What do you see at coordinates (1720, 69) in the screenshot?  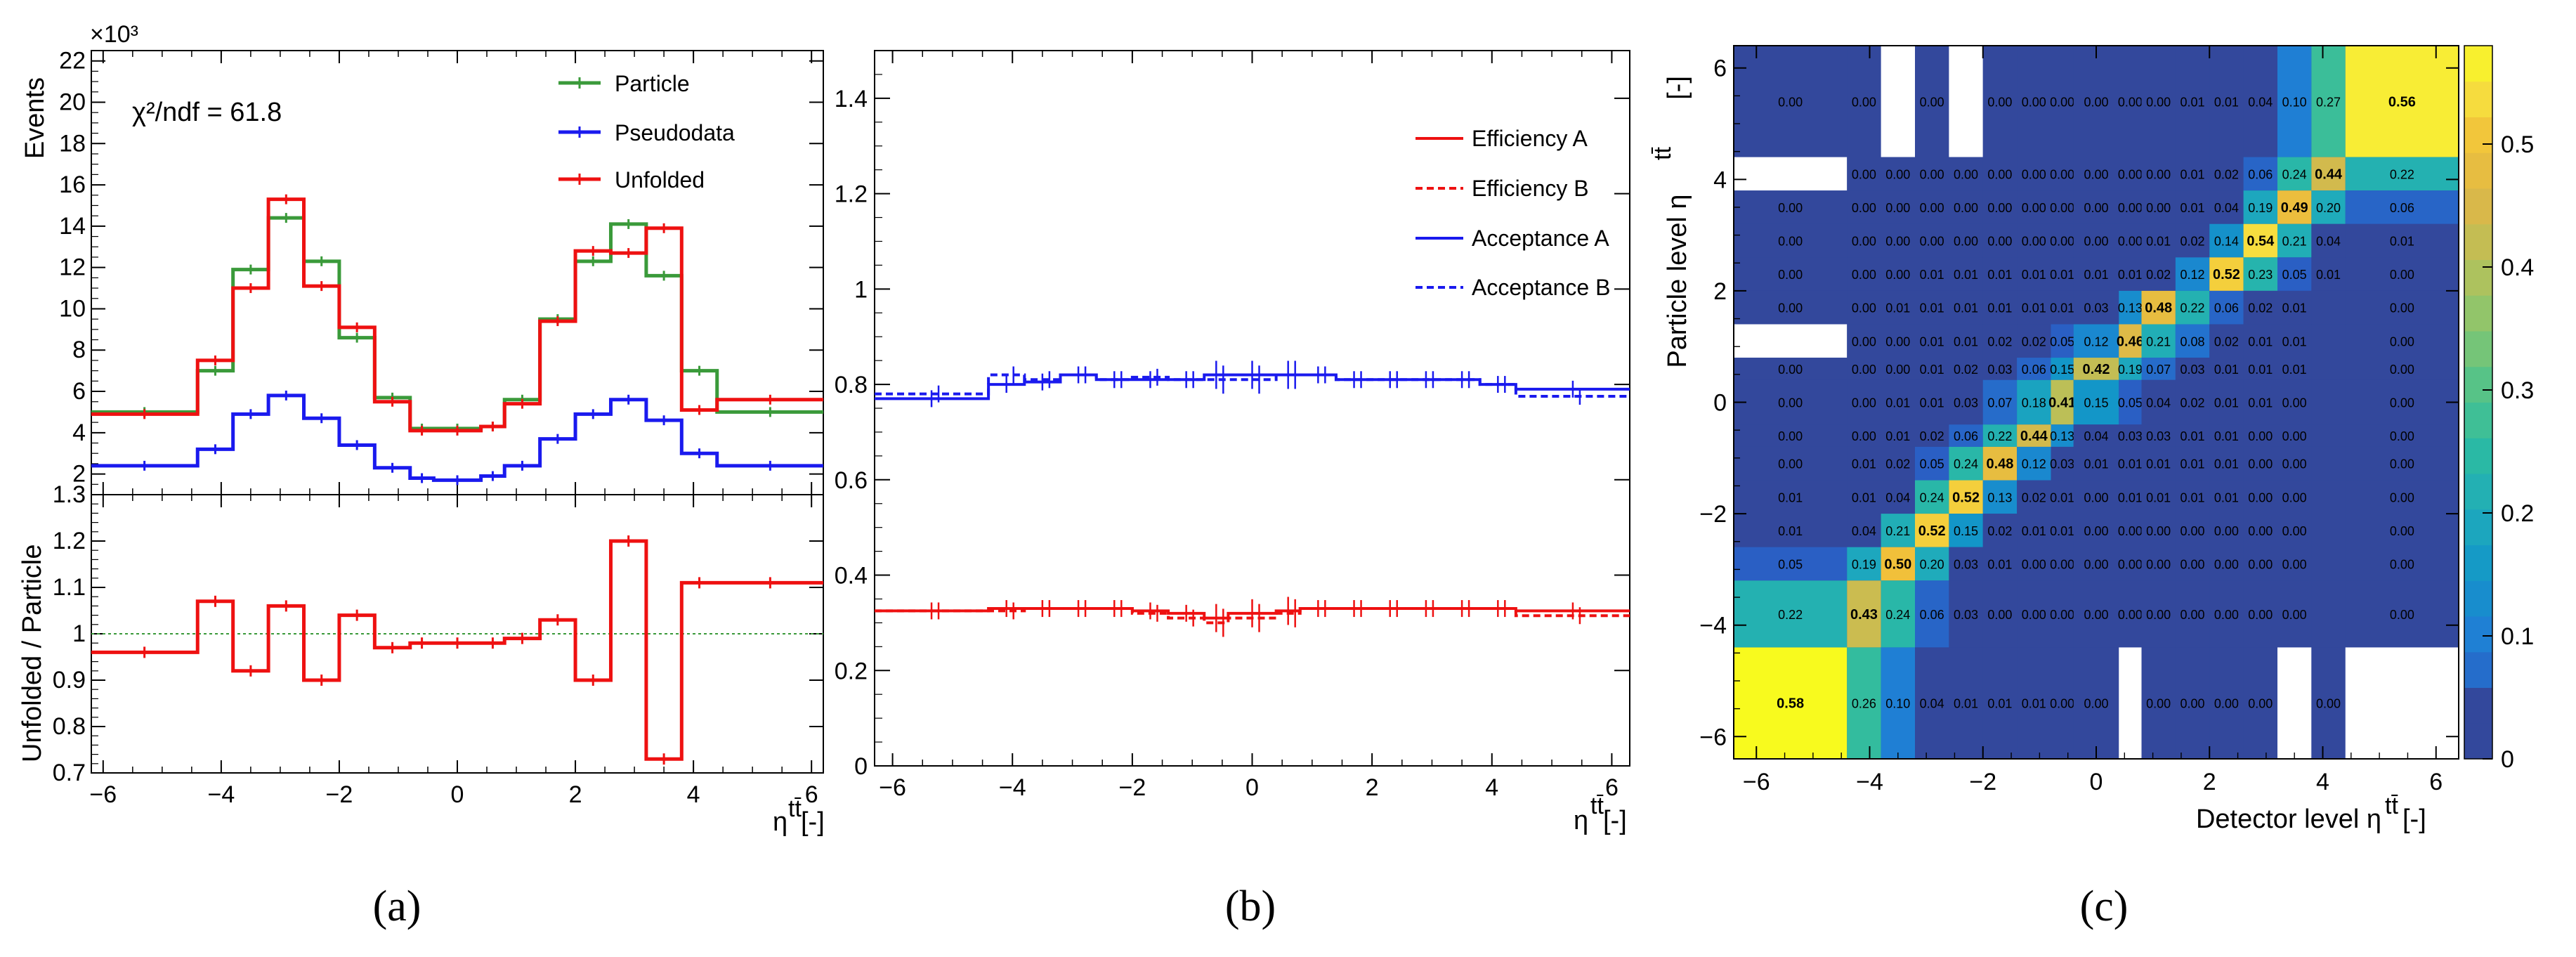 I see `ytick-label: 6` at bounding box center [1720, 69].